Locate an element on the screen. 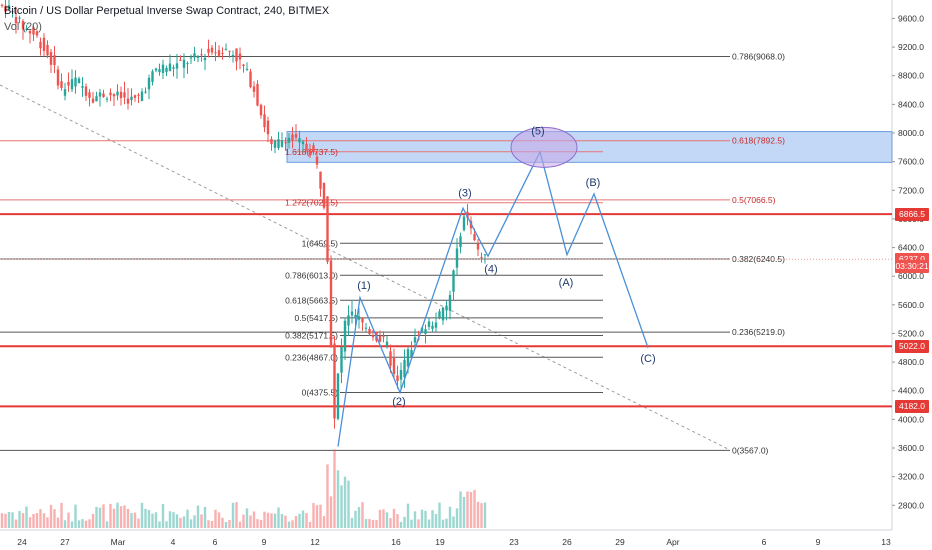 This screenshot has height=550, width=932. volume-indicator-label: Vol (20) is located at coordinates (23, 27).